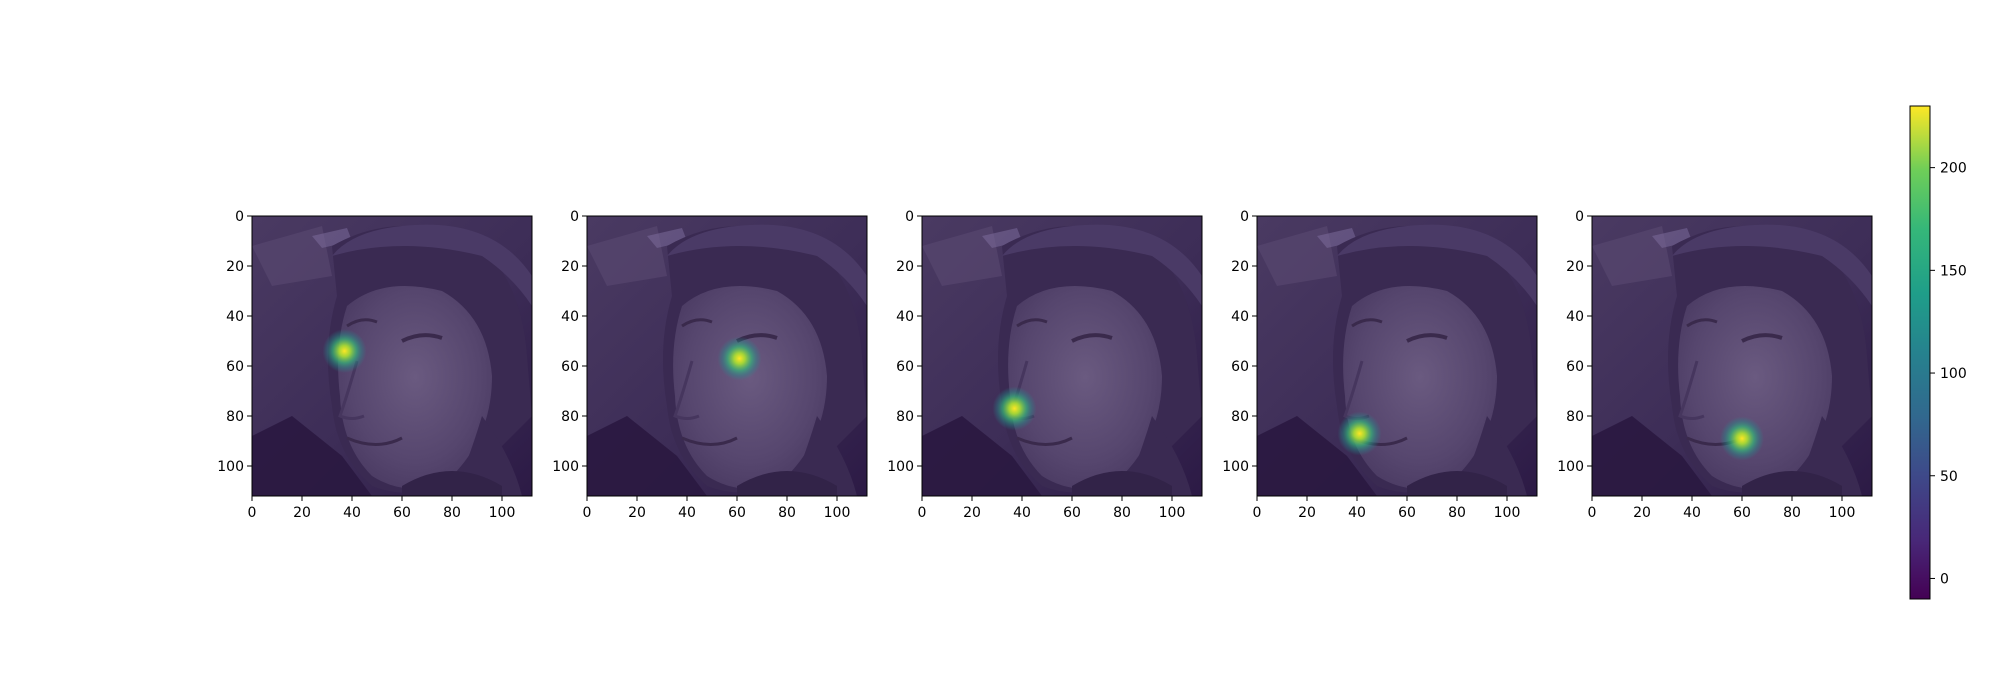  What do you see at coordinates (1938, 352) in the screenshot?
I see `colorbar: 0 50 100 150 200` at bounding box center [1938, 352].